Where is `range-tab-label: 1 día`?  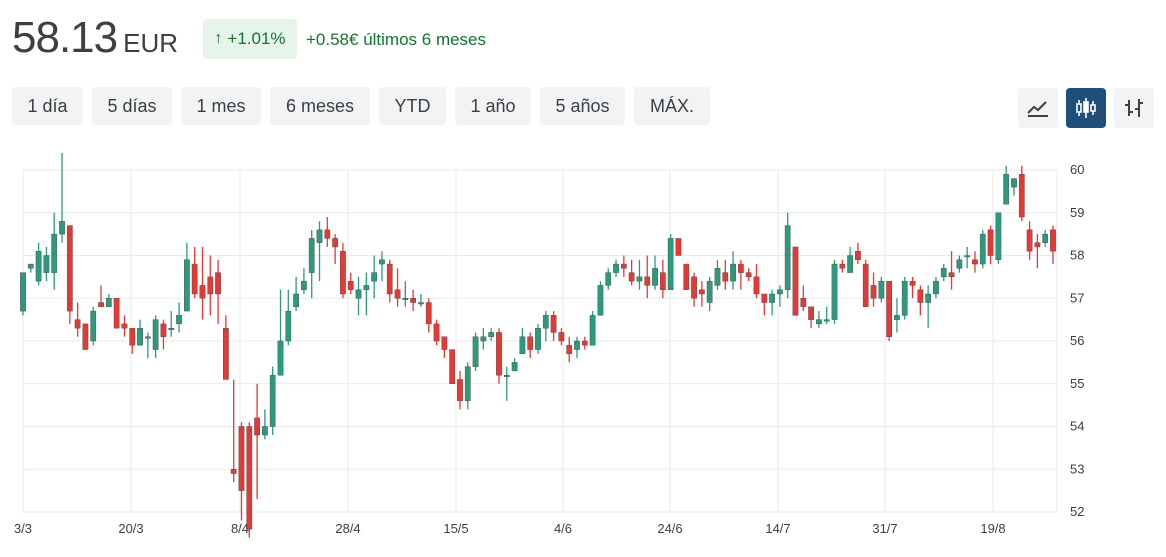 range-tab-label: 1 día is located at coordinates (47, 105).